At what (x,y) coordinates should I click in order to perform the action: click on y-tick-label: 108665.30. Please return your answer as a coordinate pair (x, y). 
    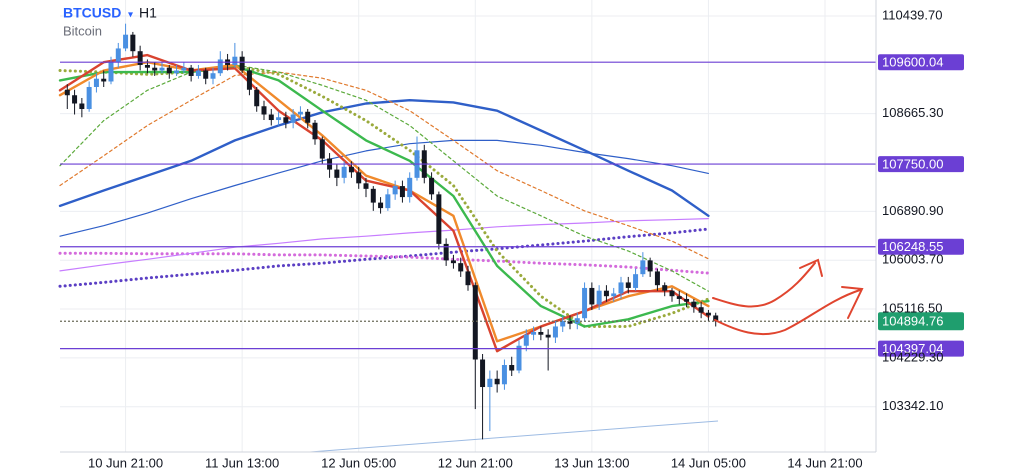
    Looking at the image, I should click on (912, 112).